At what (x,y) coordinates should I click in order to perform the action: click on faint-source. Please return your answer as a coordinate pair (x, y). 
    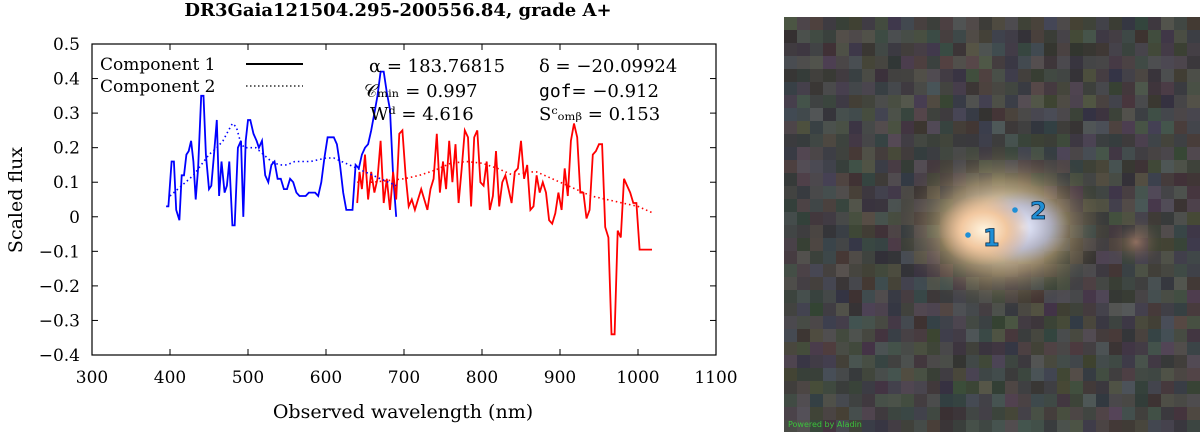
    Looking at the image, I should click on (1136, 242).